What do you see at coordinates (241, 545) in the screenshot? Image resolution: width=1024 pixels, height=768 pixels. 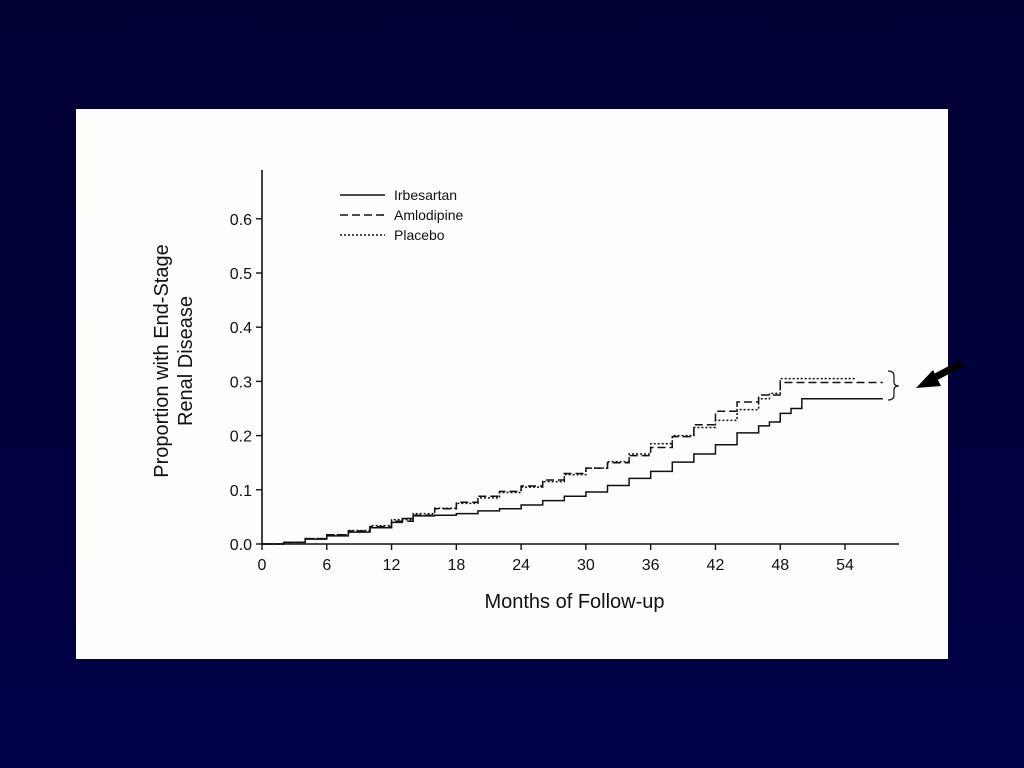 I see `y-tick-label: 0.0` at bounding box center [241, 545].